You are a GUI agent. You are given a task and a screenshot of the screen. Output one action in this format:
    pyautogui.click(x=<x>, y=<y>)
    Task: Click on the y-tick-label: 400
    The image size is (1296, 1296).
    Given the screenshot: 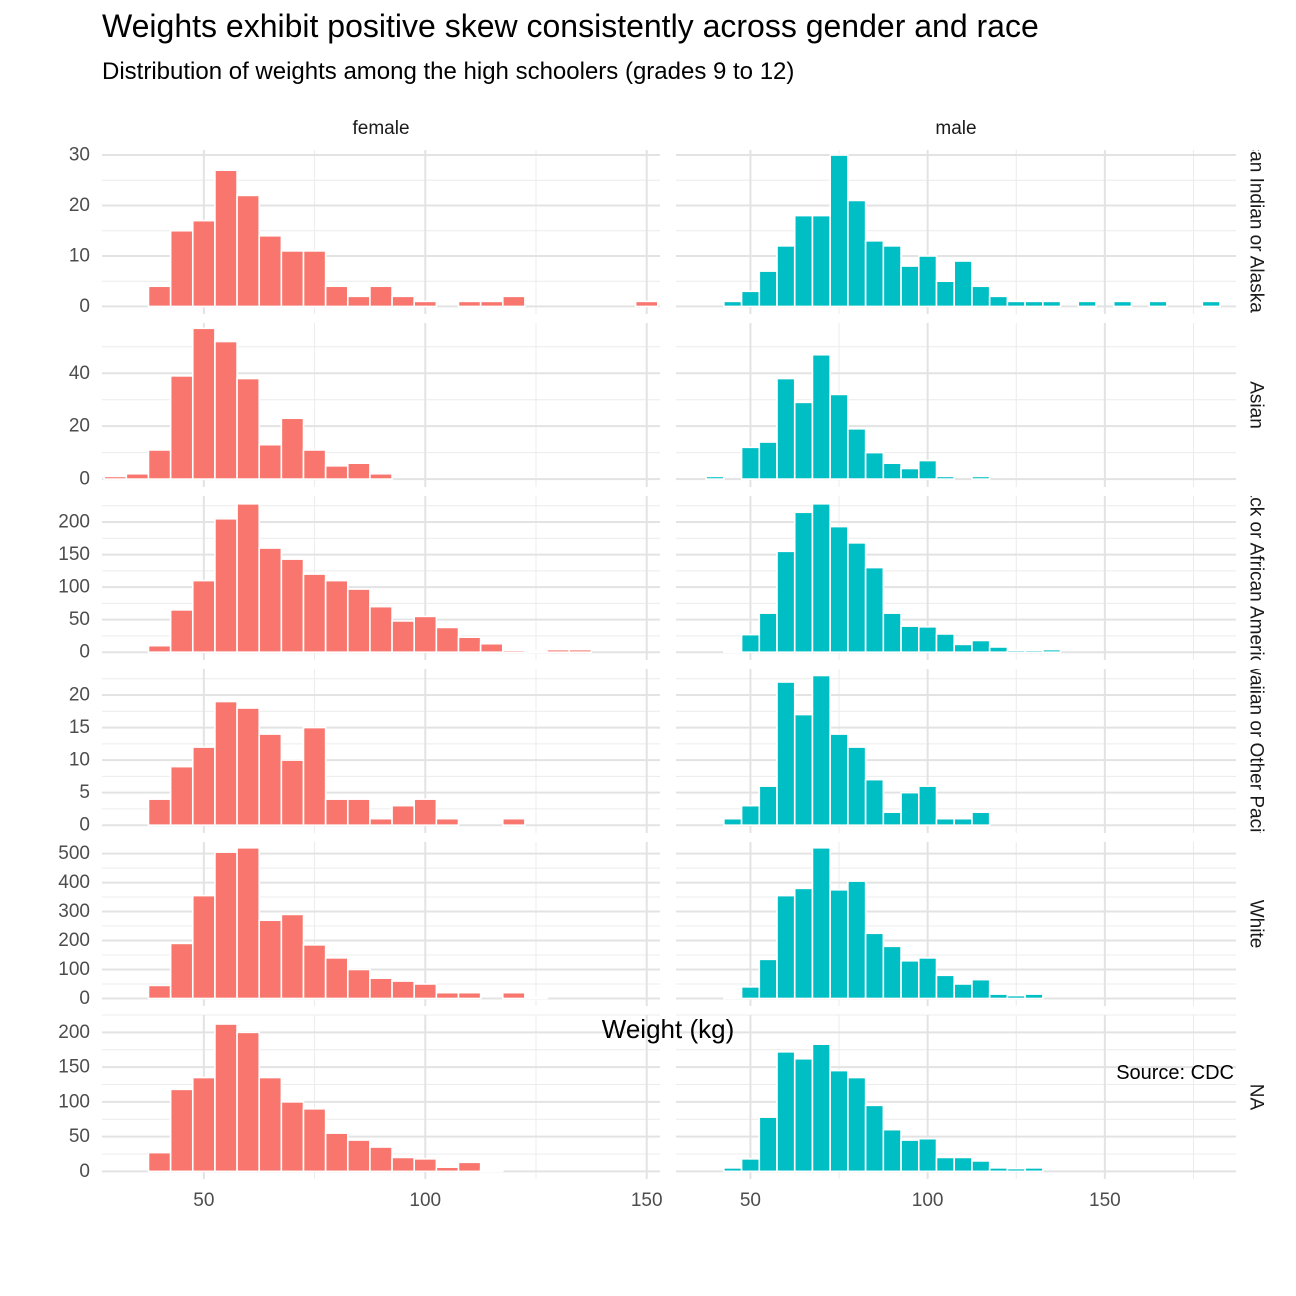 What is the action you would take?
    pyautogui.click(x=74, y=882)
    